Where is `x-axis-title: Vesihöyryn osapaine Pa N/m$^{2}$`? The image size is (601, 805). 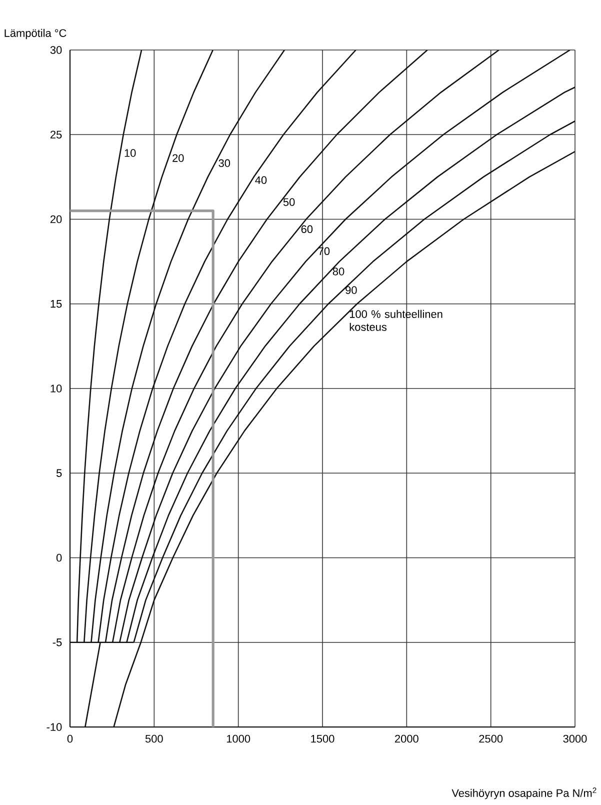
x-axis-title: Vesihöyryn osapaine Pa N/m$^{2}$ is located at coordinates (524, 794).